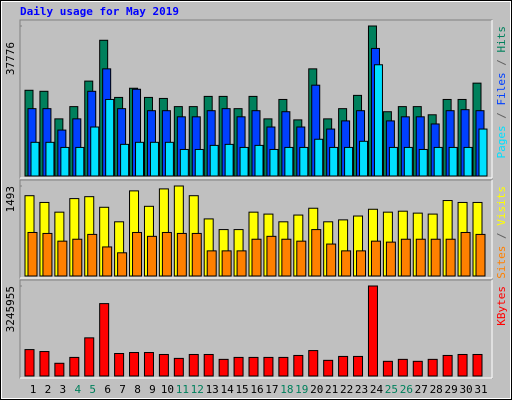  Describe the element at coordinates (436, 389) in the screenshot. I see `x-tick-label: 28` at that location.